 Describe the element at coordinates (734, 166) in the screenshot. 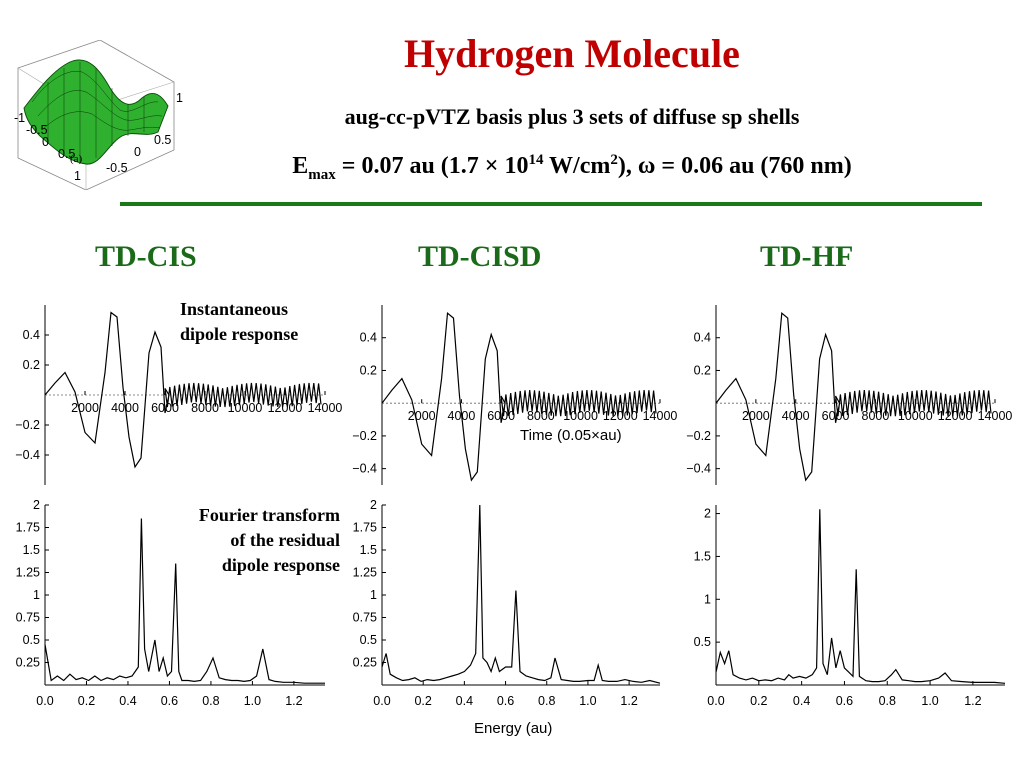

I see `field-end: ), ω = 0.06 au (760 nm)` at that location.